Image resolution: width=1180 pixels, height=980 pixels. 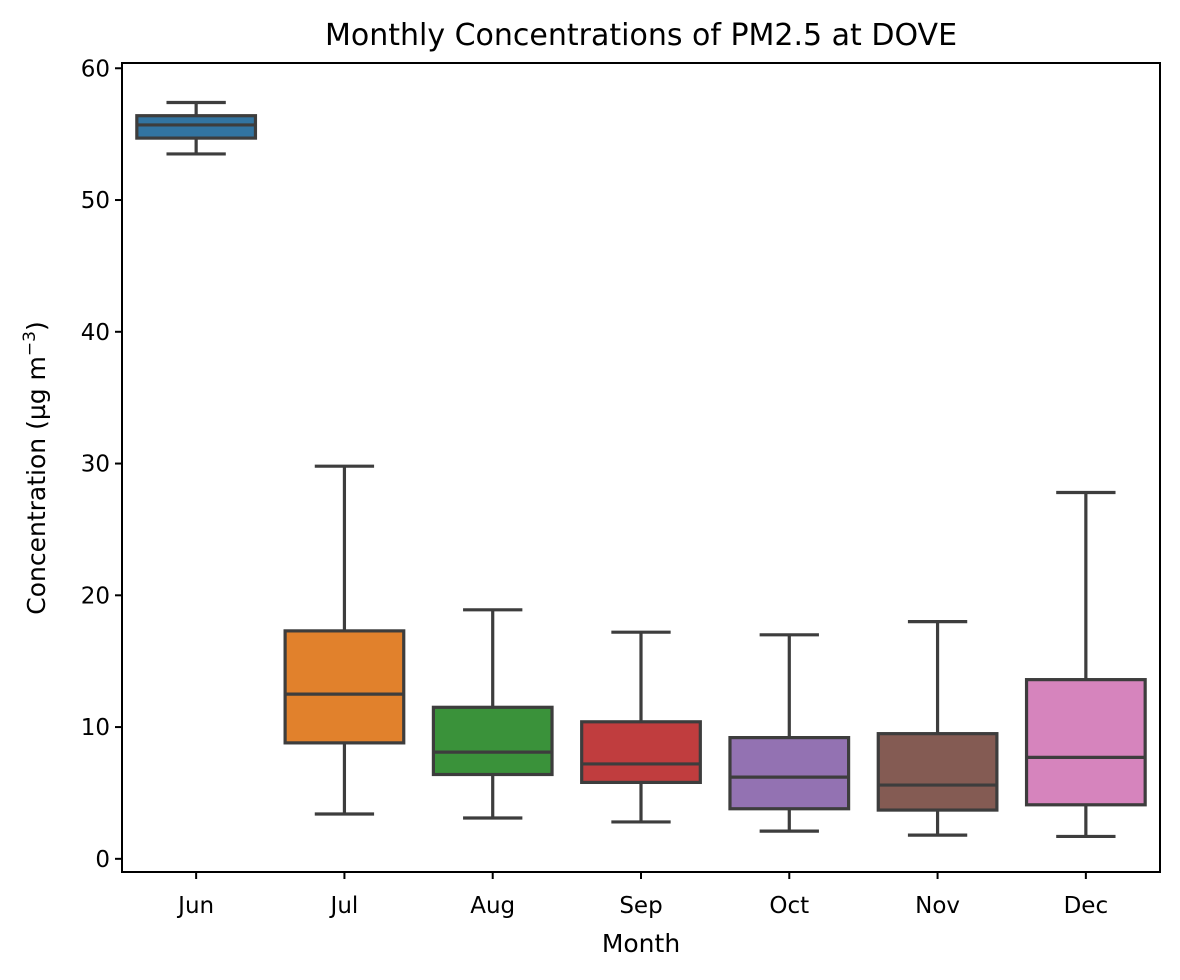 I want to click on y-tick-label: 60, so click(x=95, y=69).